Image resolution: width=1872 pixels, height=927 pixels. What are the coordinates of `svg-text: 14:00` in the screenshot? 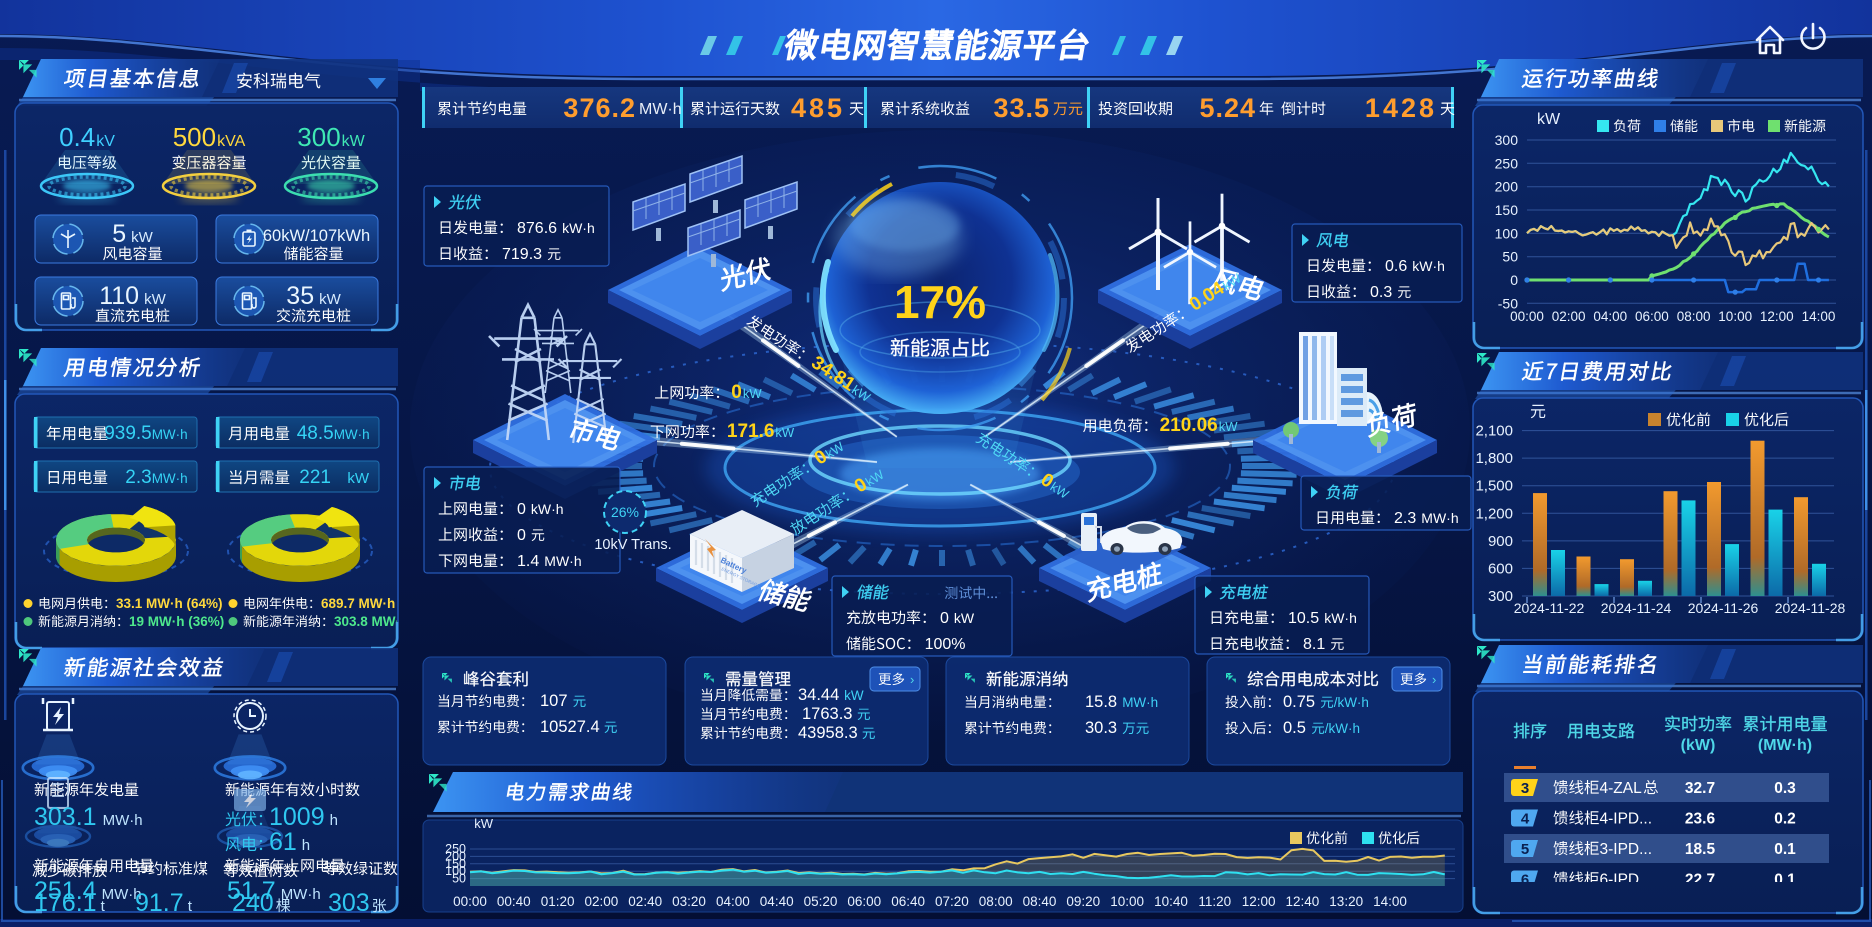 It's located at (1819, 316).